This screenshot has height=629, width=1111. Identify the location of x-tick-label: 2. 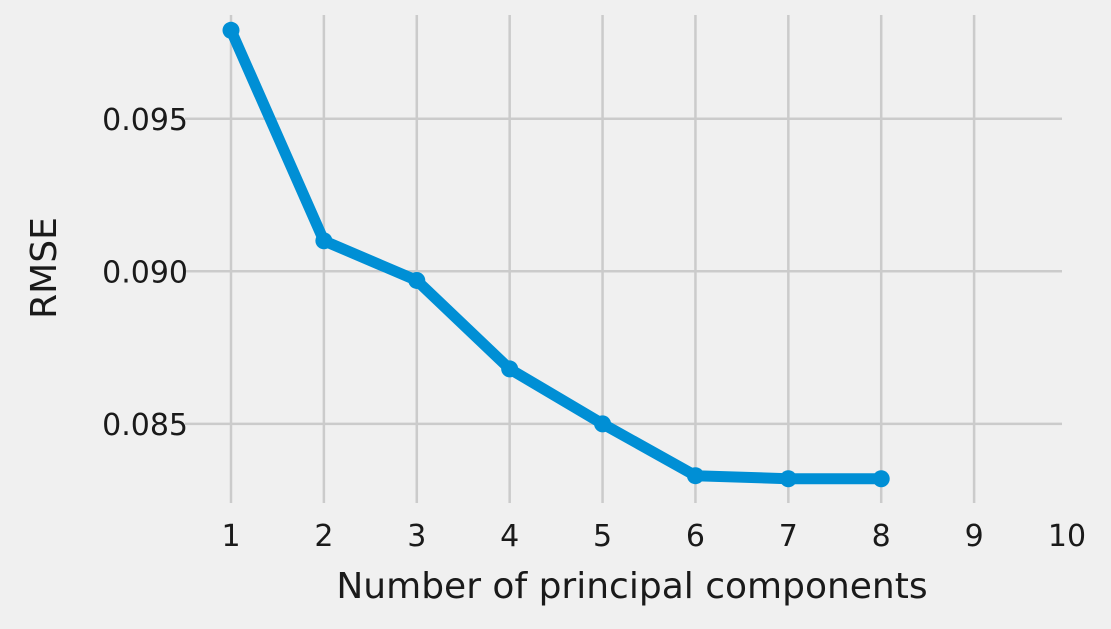
(323, 536).